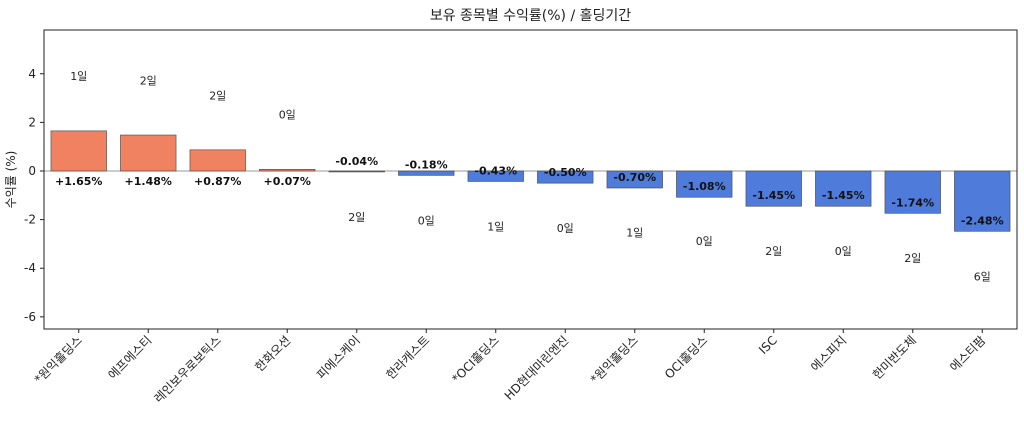 The image size is (1024, 422). What do you see at coordinates (426, 164) in the screenshot?
I see `value-label-6: -0.18%` at bounding box center [426, 164].